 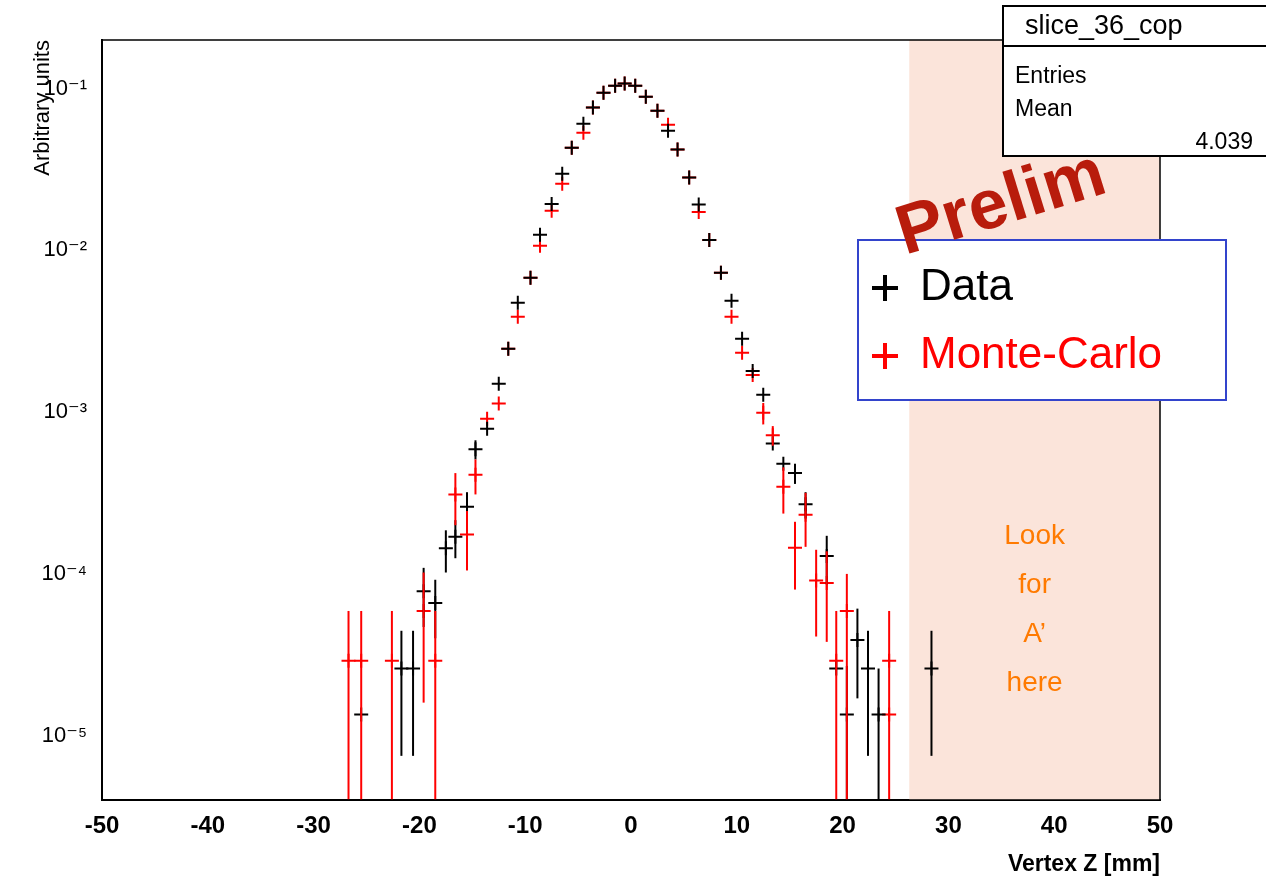 I want to click on x-tick-label: 40, so click(x=1054, y=825).